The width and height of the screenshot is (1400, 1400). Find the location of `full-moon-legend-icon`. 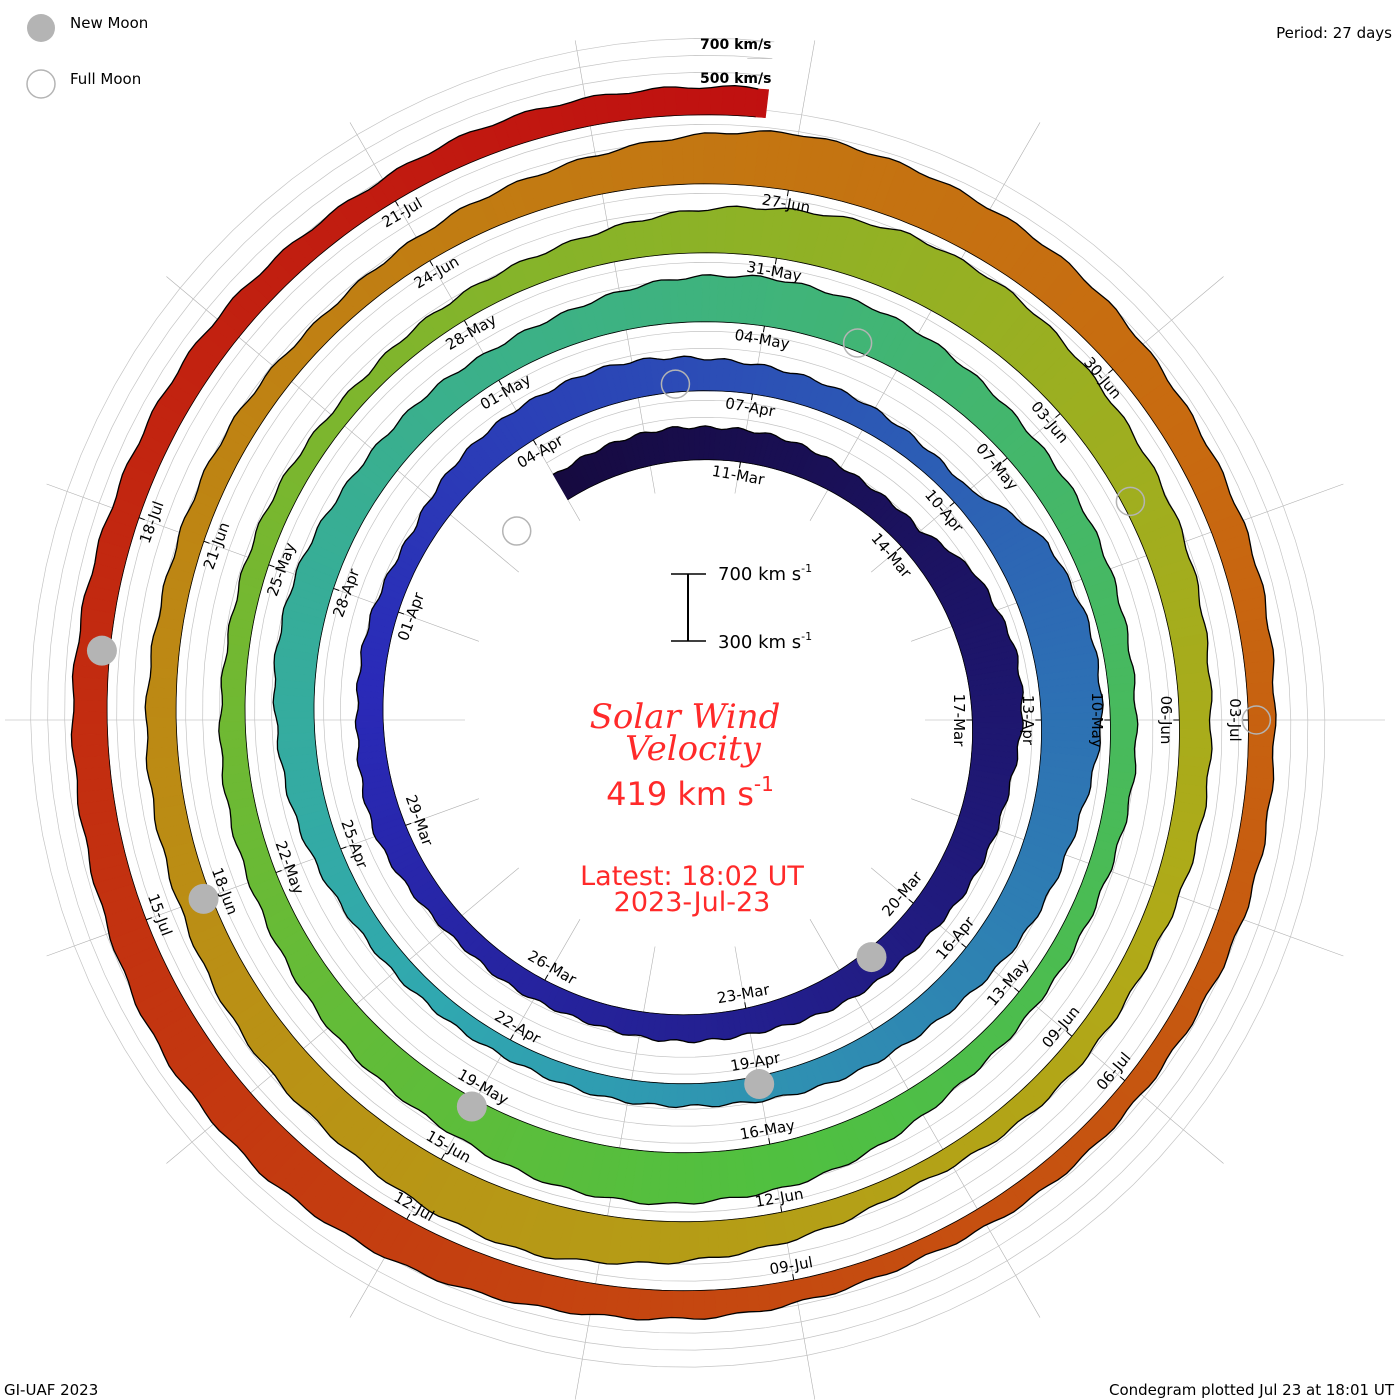

full-moon-legend-icon is located at coordinates (41, 84).